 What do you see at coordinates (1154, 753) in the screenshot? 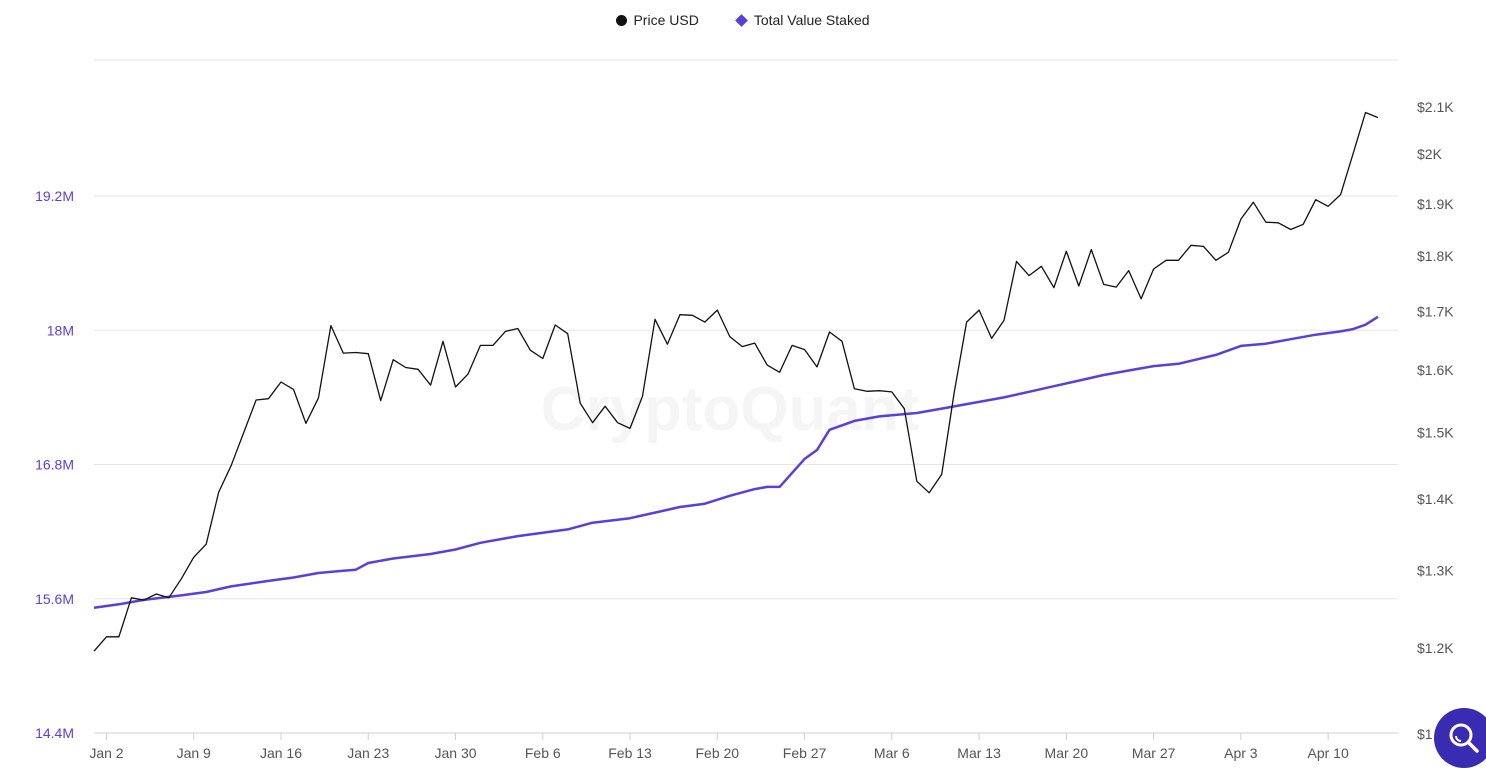
I see `x-tick-label: Mar 27` at bounding box center [1154, 753].